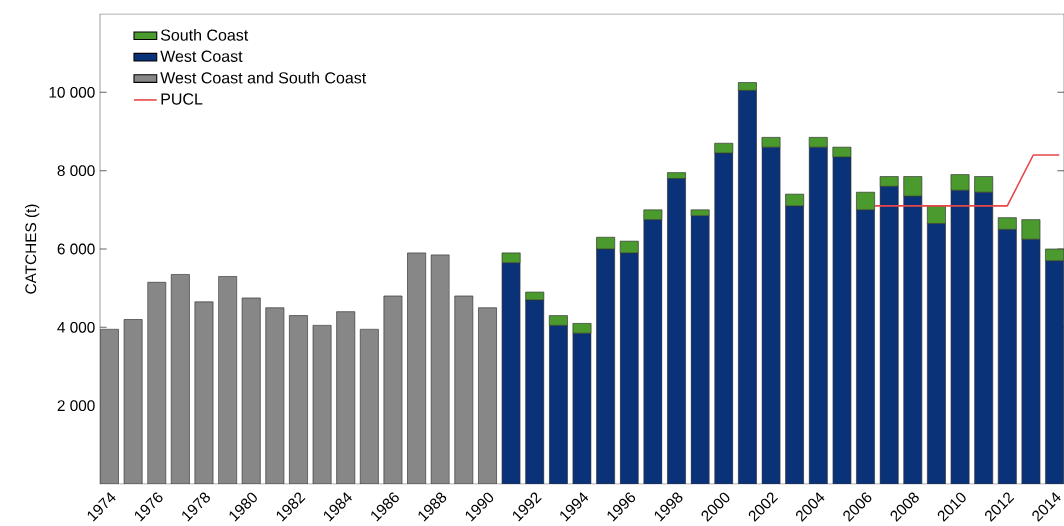  What do you see at coordinates (32, 249) in the screenshot?
I see `y-axis-title: CATCHES (t)` at bounding box center [32, 249].